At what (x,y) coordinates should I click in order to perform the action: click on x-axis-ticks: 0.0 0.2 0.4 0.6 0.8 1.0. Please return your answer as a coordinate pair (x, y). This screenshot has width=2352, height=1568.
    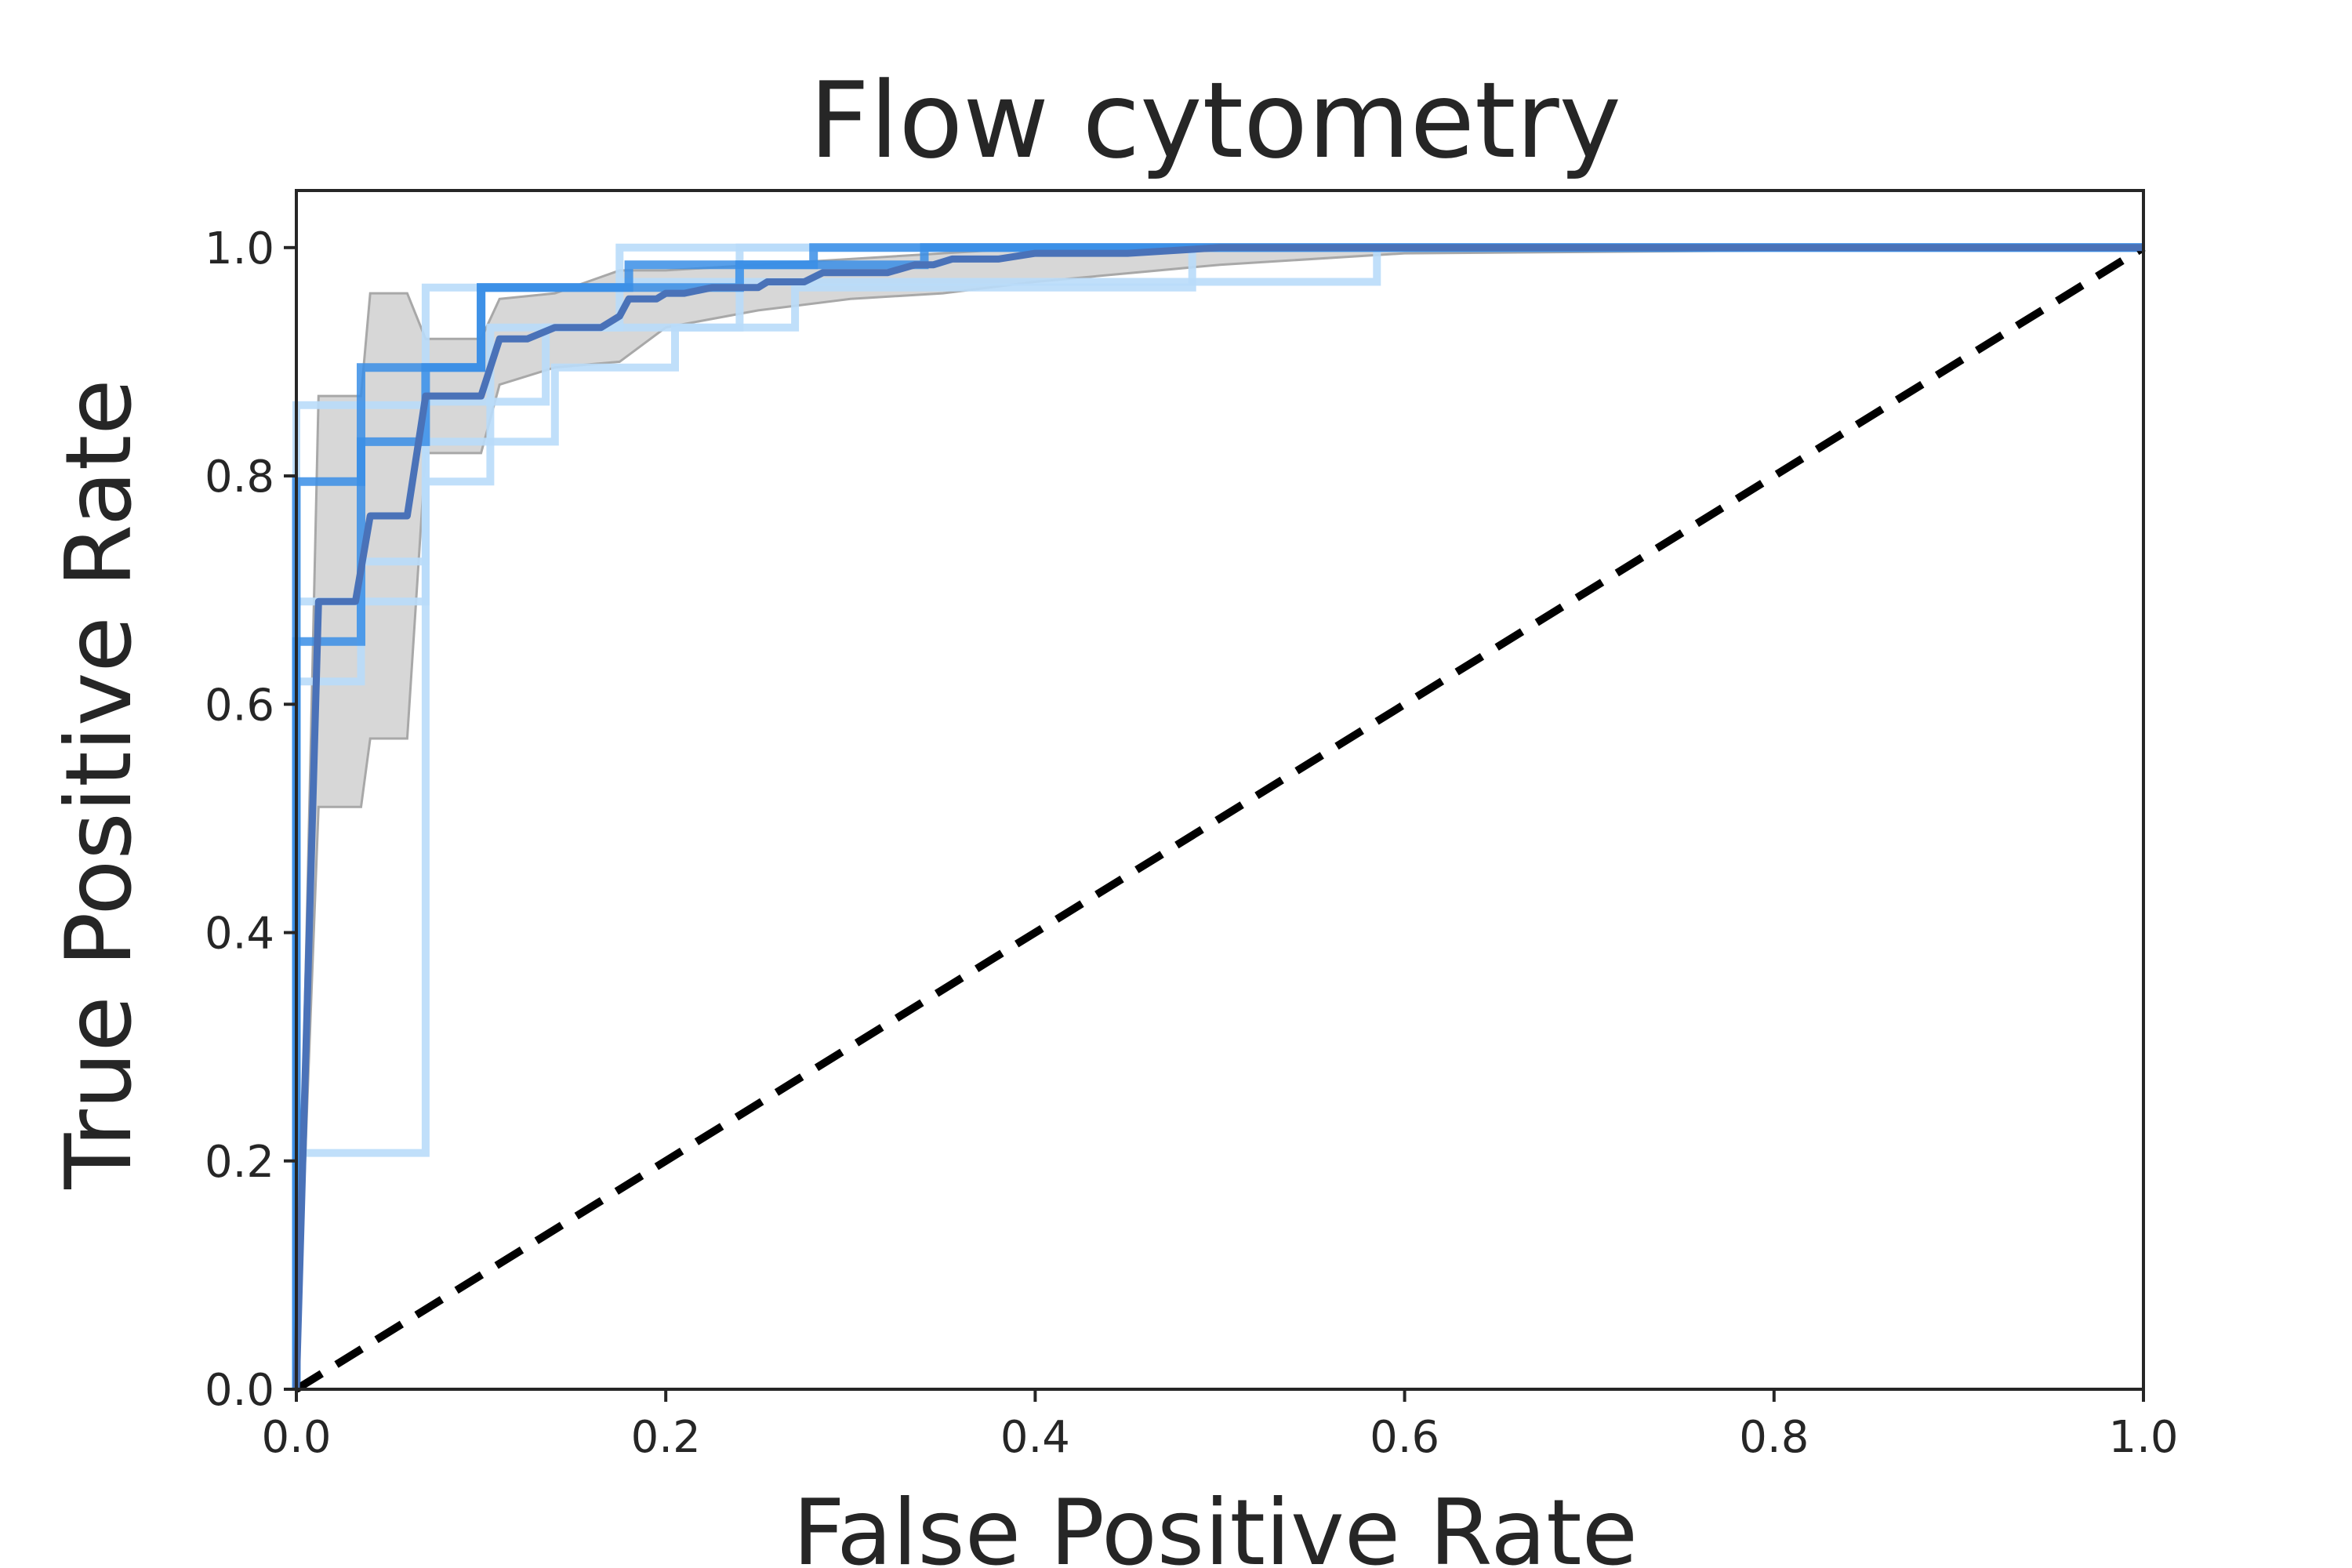
    Looking at the image, I should click on (1220, 1426).